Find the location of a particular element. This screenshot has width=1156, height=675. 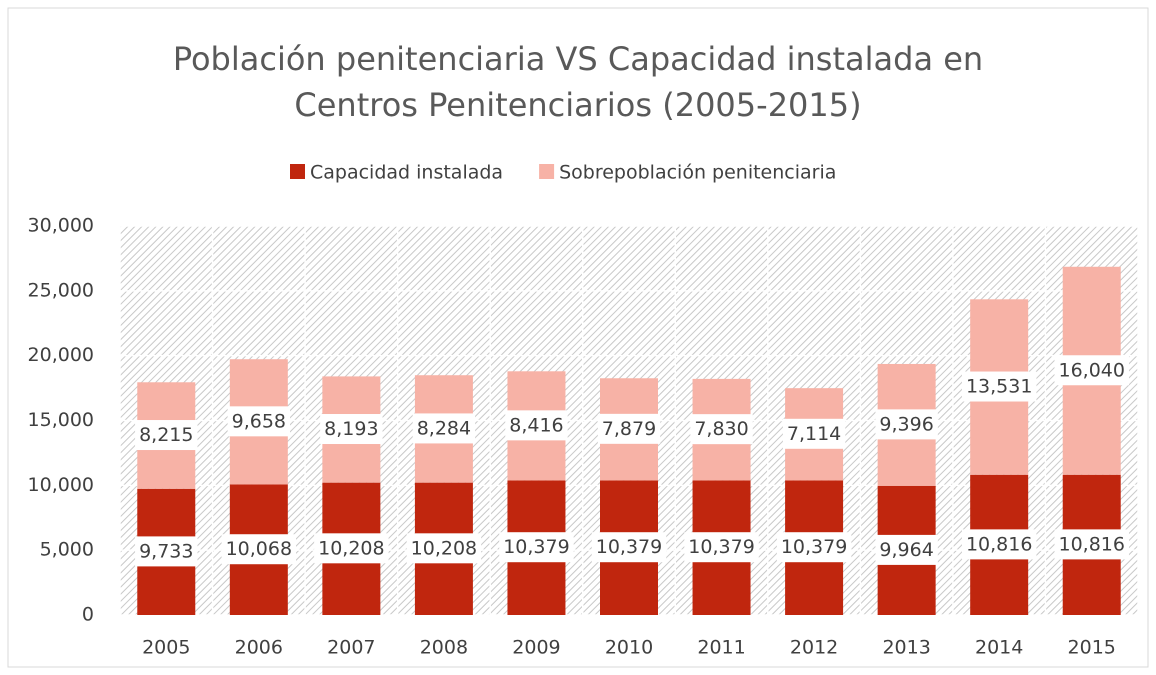

x-tick-label: 2007 is located at coordinates (351, 648).